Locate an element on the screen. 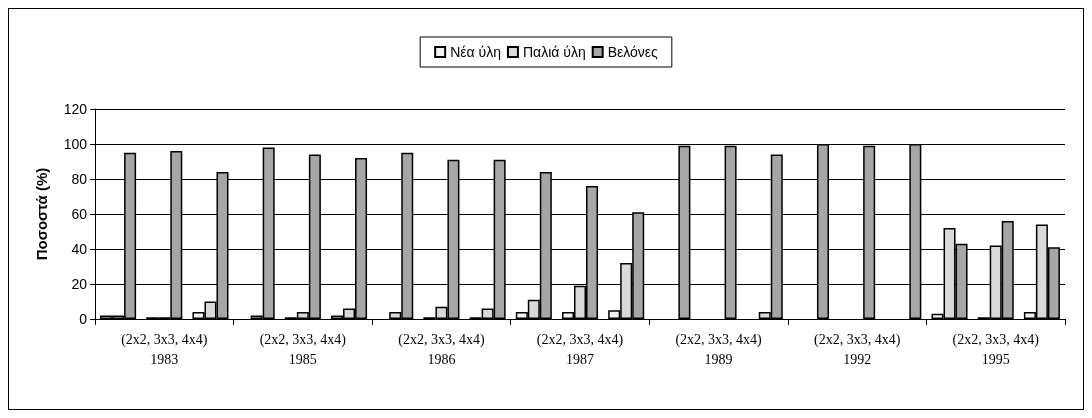 This screenshot has width=1092, height=418. y-tick-label: 20 is located at coordinates (79, 284).